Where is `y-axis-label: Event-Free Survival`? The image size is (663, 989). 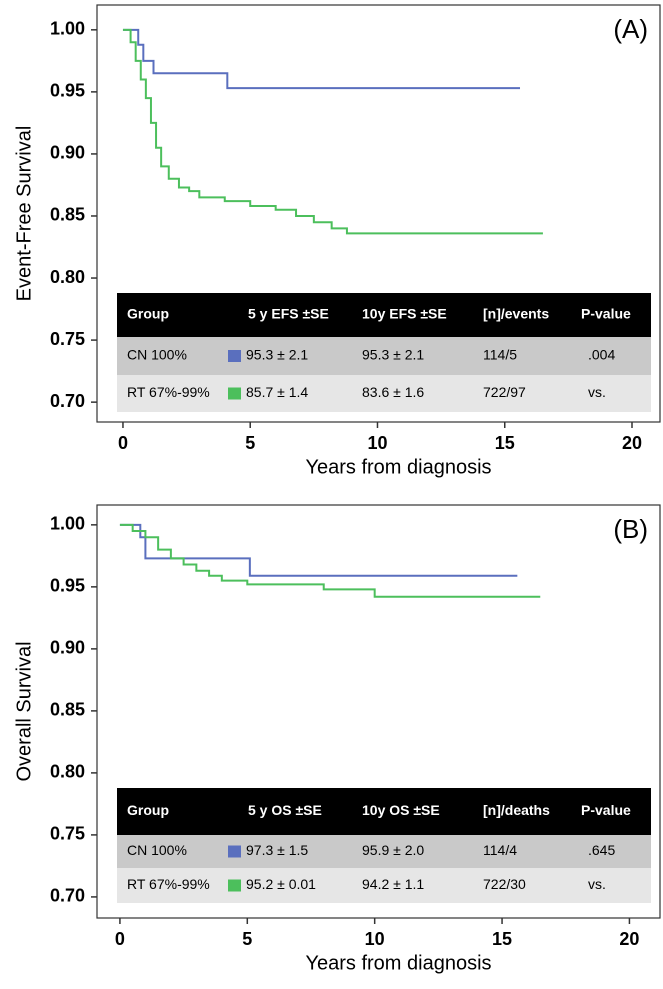 y-axis-label: Event-Free Survival is located at coordinates (24, 214).